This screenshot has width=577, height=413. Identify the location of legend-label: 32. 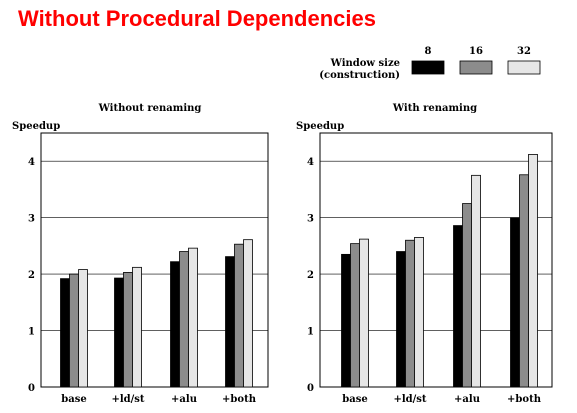
(524, 51).